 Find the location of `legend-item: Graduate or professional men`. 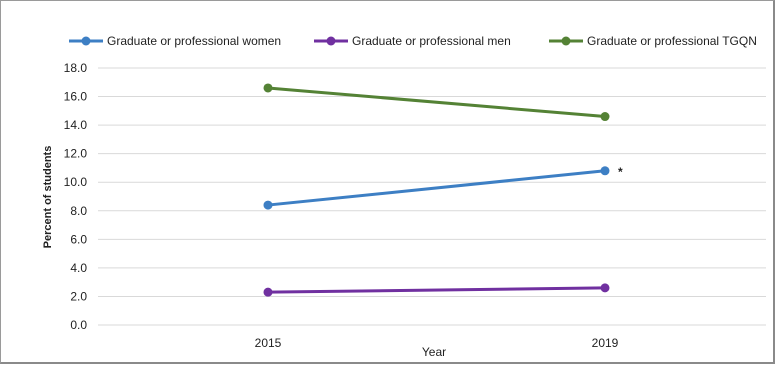

legend-item: Graduate or professional men is located at coordinates (412, 41).